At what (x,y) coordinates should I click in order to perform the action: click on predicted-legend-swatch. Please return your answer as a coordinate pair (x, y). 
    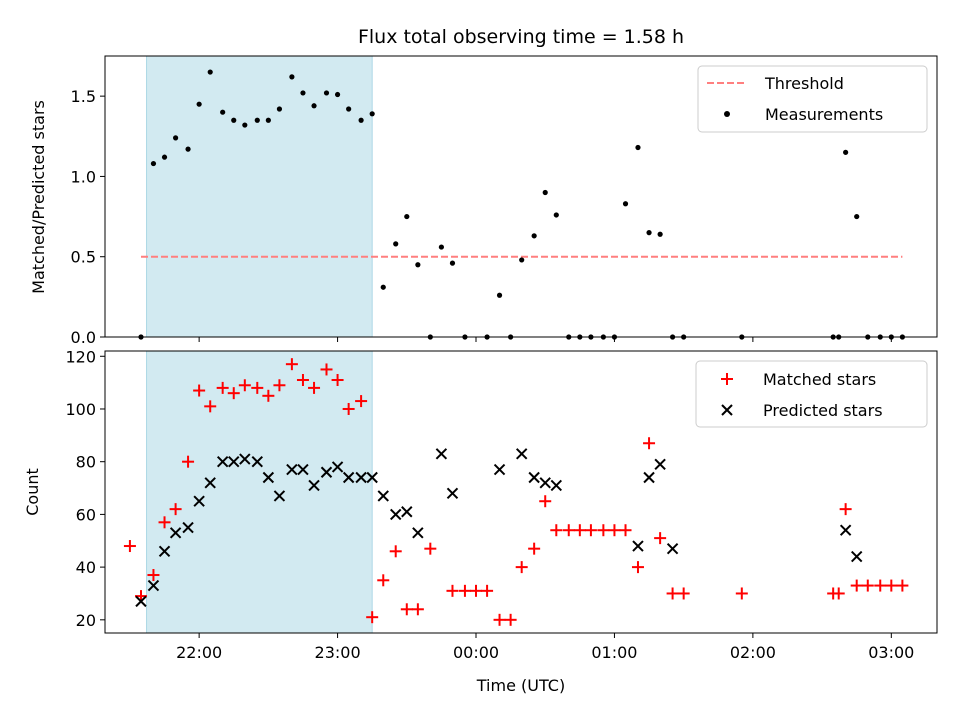
    Looking at the image, I should click on (727, 410).